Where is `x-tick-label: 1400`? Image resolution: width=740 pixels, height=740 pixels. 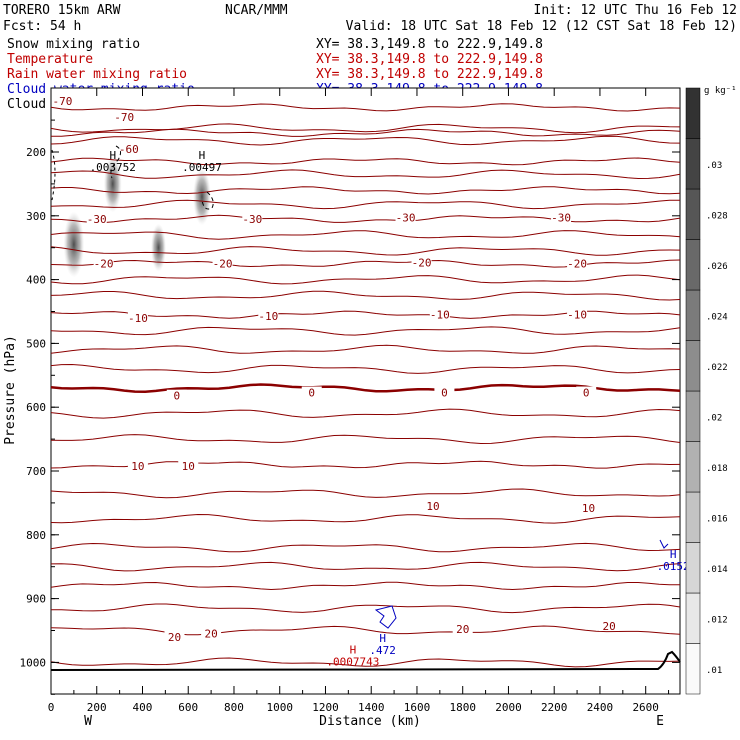 x-tick-label: 1400 is located at coordinates (371, 707).